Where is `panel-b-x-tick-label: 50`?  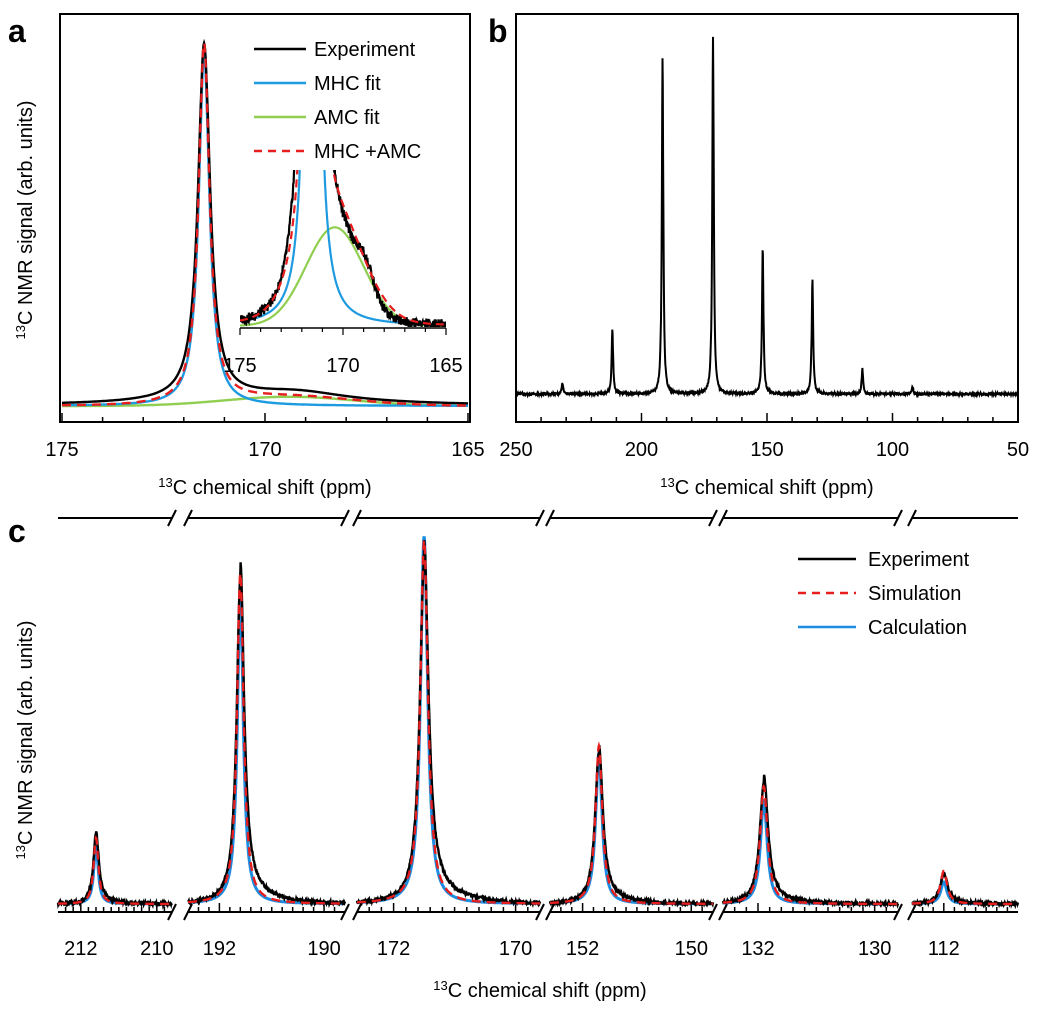 panel-b-x-tick-label: 50 is located at coordinates (1018, 450).